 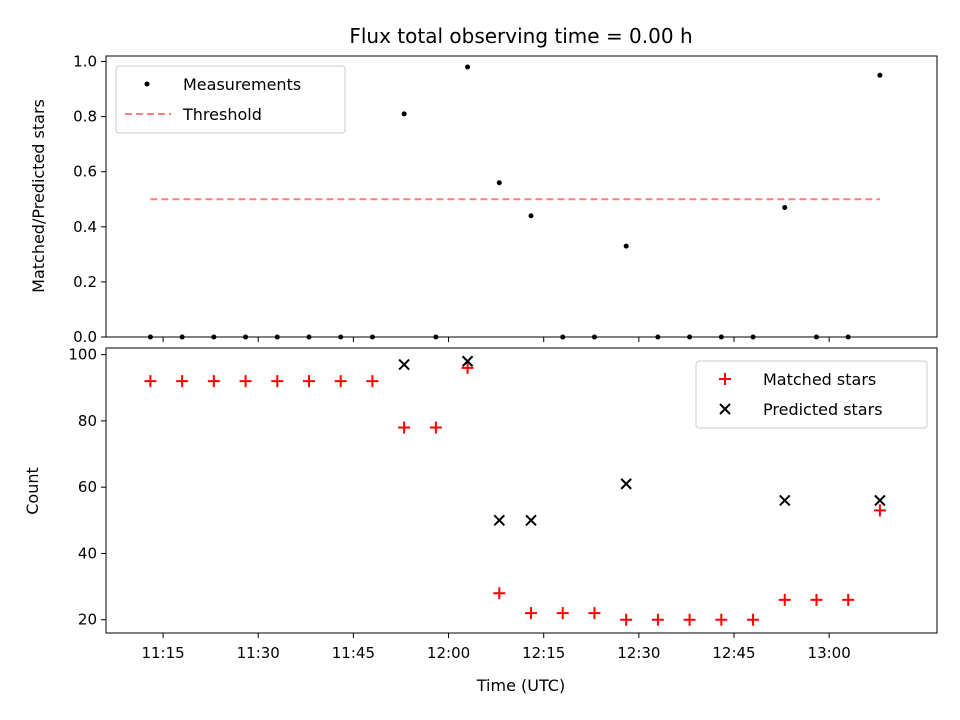 What do you see at coordinates (85, 337) in the screenshot?
I see `top-y-tick-label: 0.0` at bounding box center [85, 337].